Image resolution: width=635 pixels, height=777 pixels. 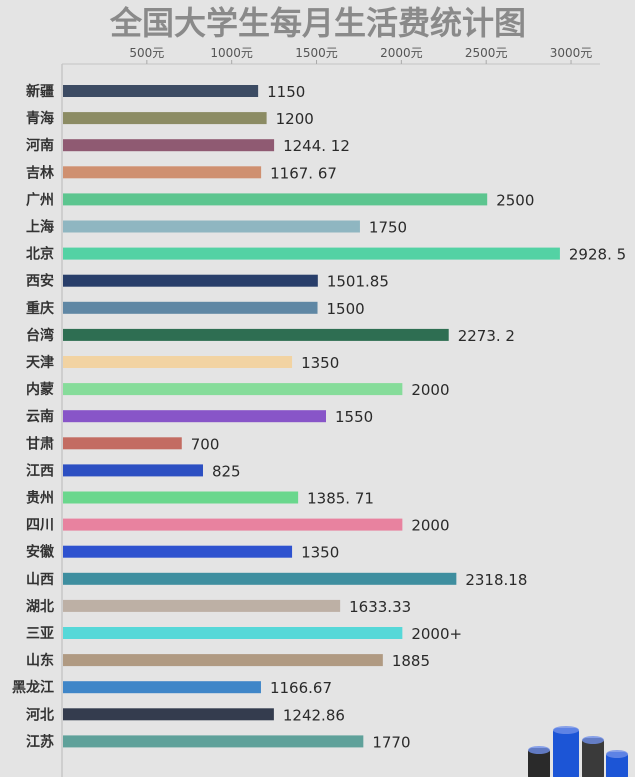 I want to click on value-label: 700, so click(x=205, y=444).